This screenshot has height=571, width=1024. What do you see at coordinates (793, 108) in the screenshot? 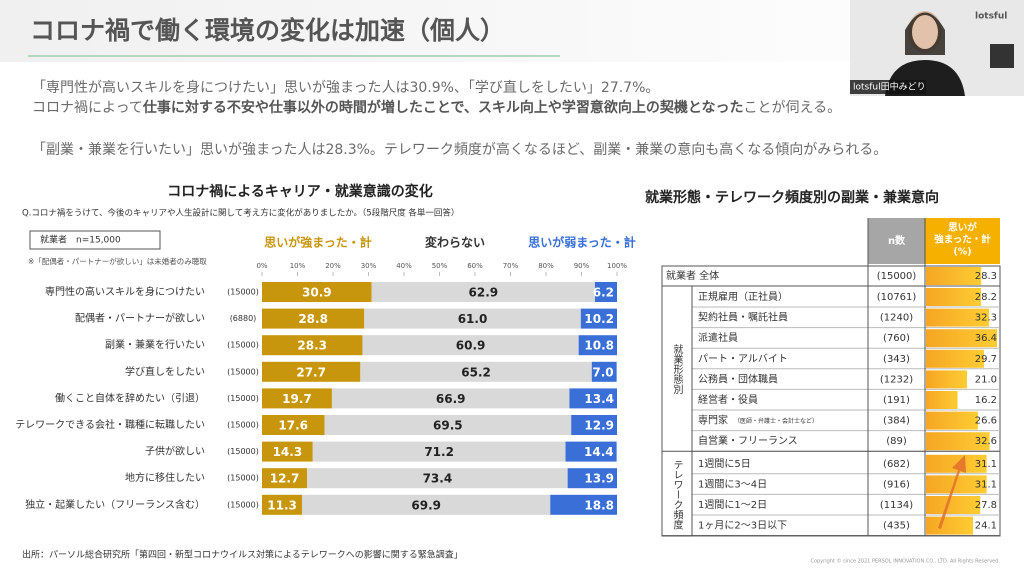
I see `summary-text: ことが伺える。` at bounding box center [793, 108].